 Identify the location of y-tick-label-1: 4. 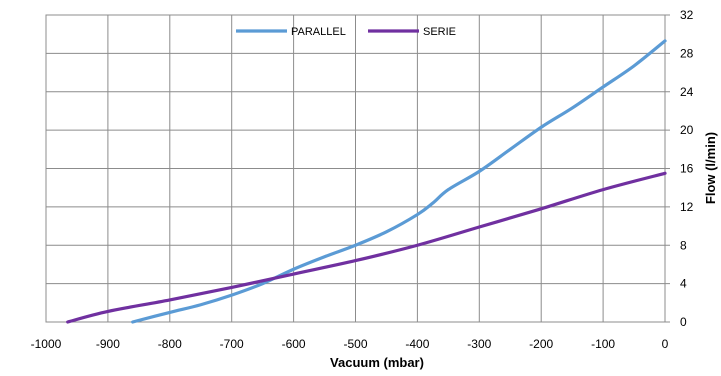
(683, 284).